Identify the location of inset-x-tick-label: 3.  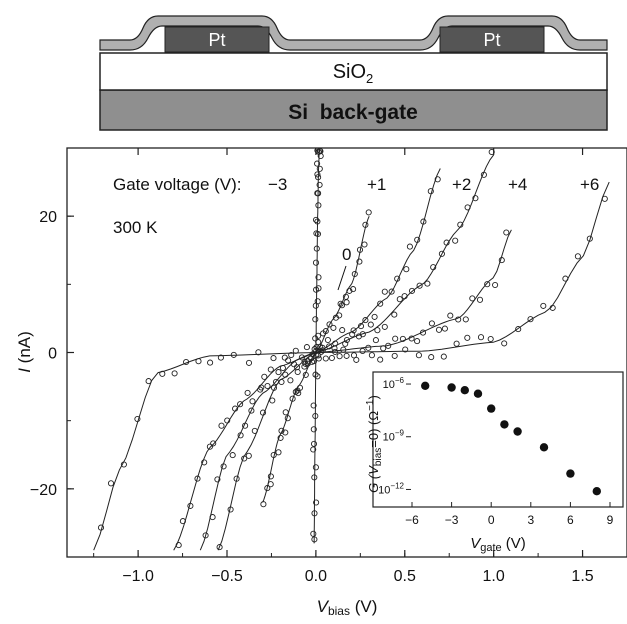
(530, 520).